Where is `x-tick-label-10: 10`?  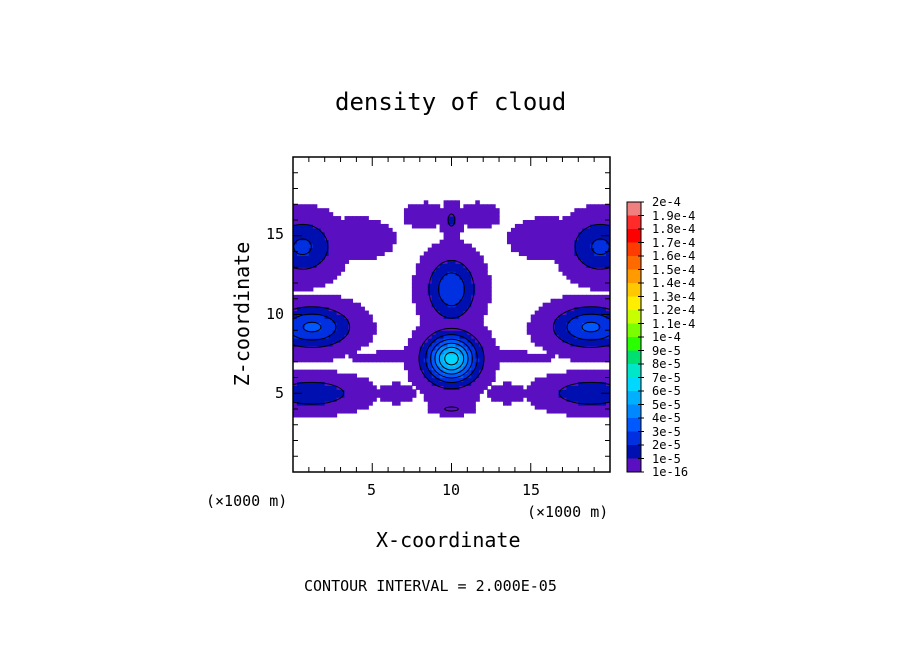 x-tick-label-10: 10 is located at coordinates (451, 490).